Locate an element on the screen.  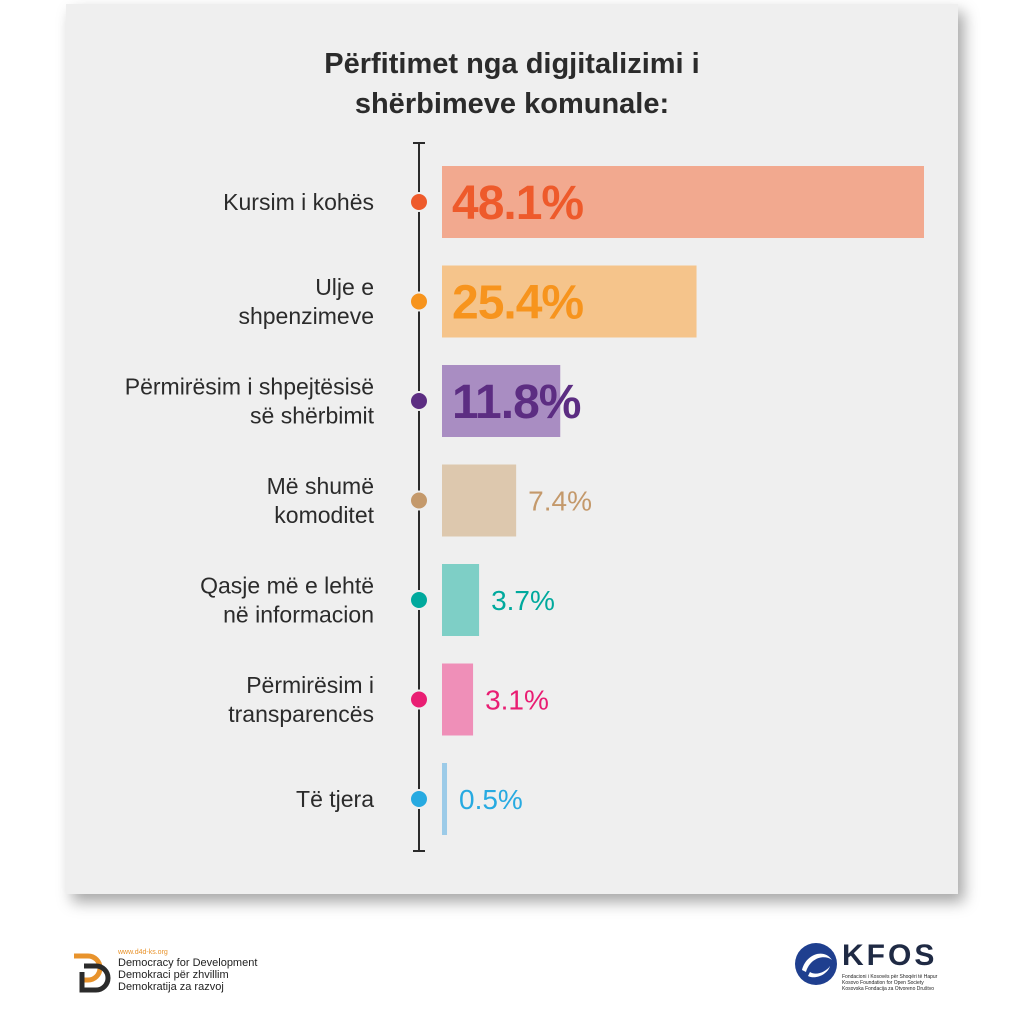
category-label-6: Të tjera is located at coordinates (335, 799).